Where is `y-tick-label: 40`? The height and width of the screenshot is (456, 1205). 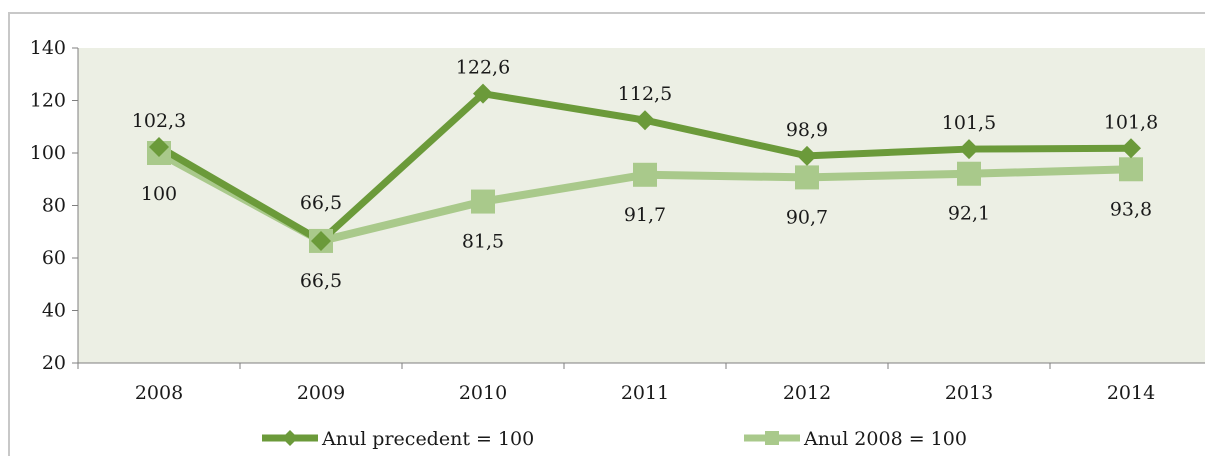
y-tick-label: 40 is located at coordinates (54, 311).